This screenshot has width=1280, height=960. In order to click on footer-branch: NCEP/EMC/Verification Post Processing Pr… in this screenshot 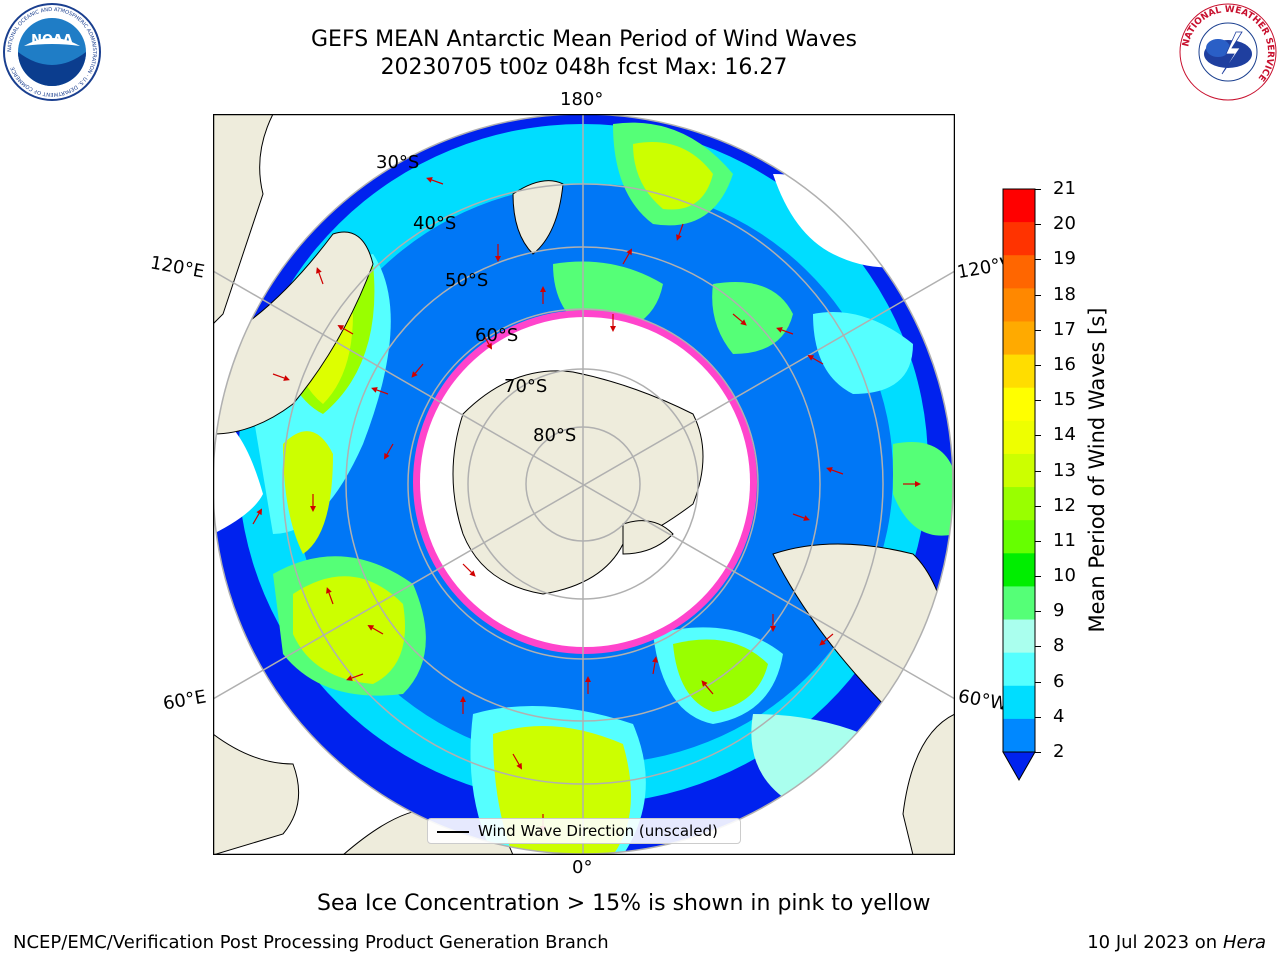, I will do `click(311, 942)`.